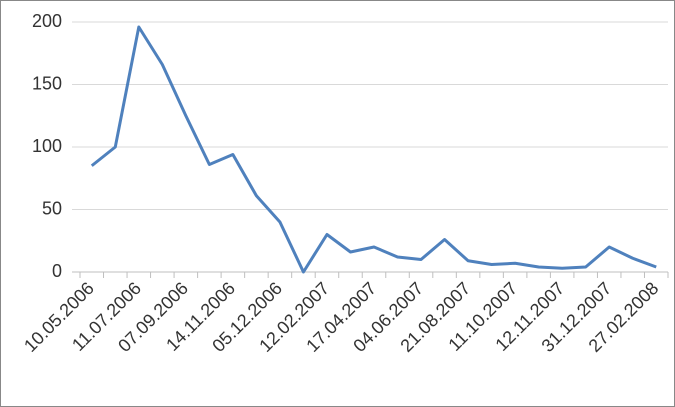 Image resolution: width=675 pixels, height=407 pixels. Describe the element at coordinates (47, 21) in the screenshot. I see `y-tick-label: 200` at that location.